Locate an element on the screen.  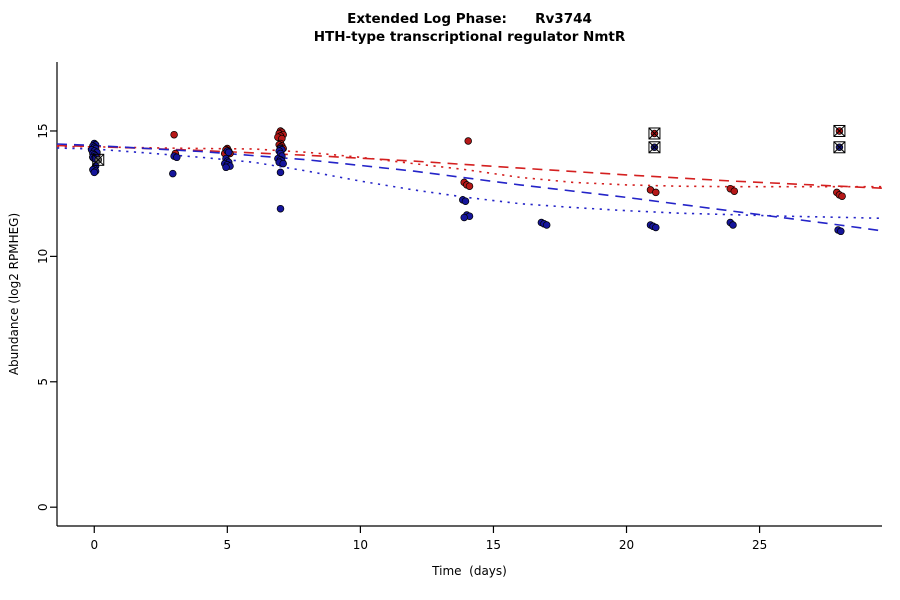
y-axis-label: Abundance (log2 RPMHEG) is located at coordinates (14, 294).